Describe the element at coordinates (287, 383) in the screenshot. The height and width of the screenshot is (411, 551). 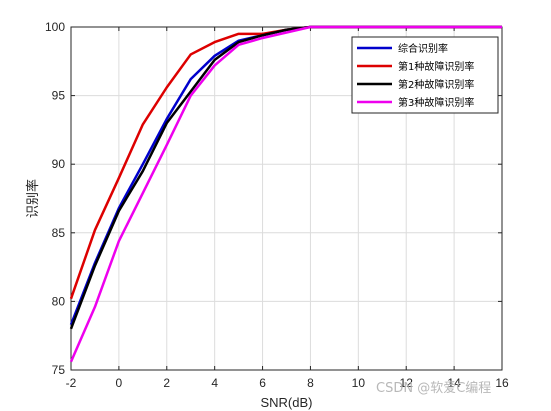
I see `x-tick-labels: -2 0 2 4 6 8 10 12 14 16` at that location.